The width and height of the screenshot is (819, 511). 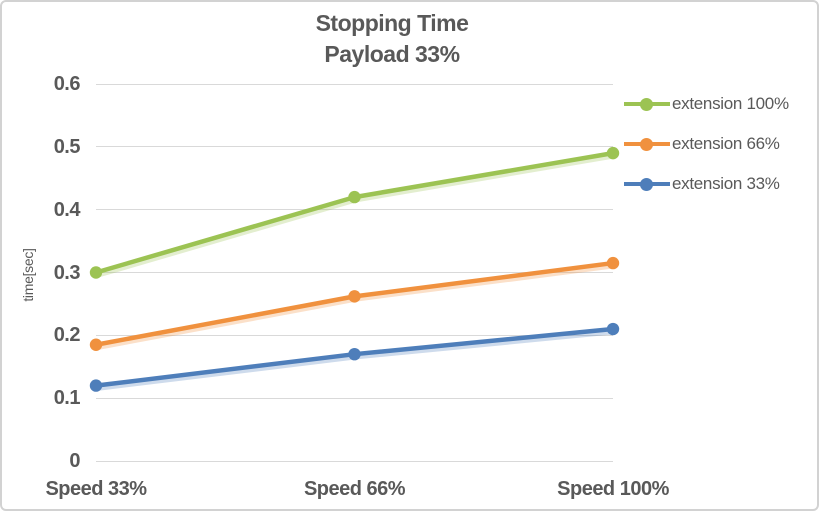 I want to click on legend-label: extension 100%, so click(x=730, y=103).